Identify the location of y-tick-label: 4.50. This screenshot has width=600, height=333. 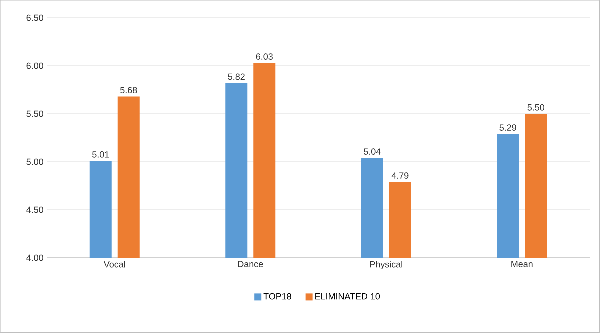
(35, 210).